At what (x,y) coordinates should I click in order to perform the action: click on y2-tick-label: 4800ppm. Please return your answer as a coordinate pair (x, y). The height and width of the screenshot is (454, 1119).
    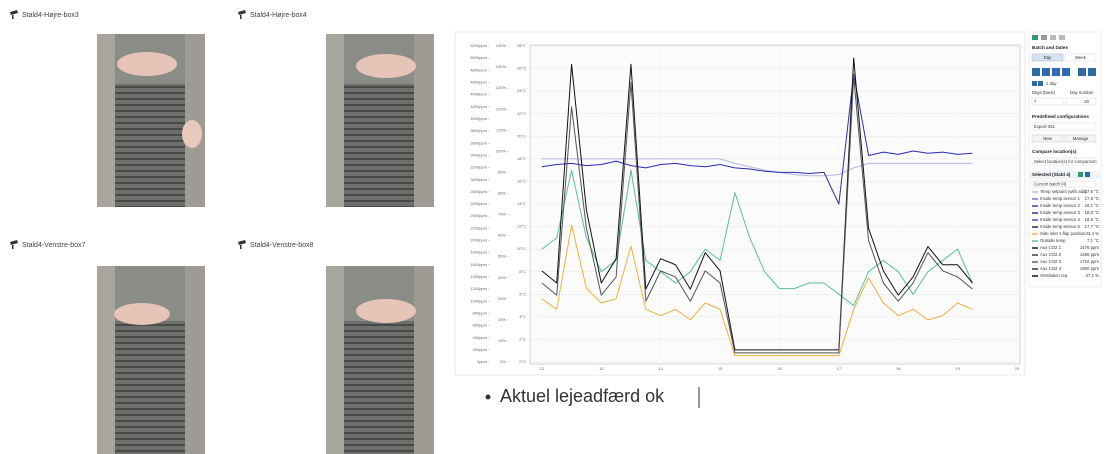
    Looking at the image, I should click on (478, 69).